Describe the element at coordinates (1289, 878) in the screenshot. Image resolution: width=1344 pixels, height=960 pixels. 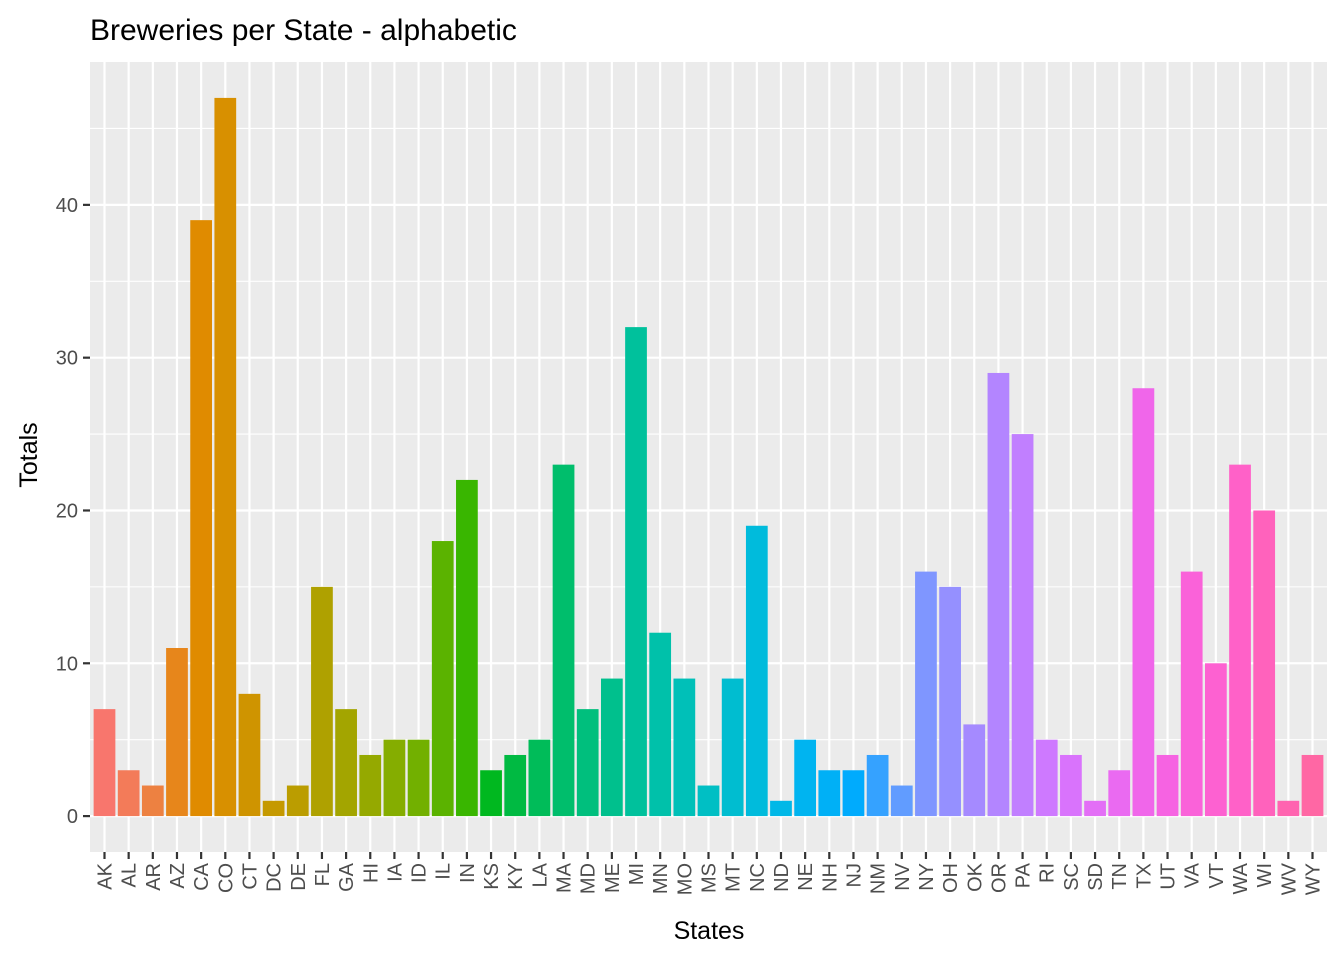
I see `x-tick-label: WV` at that location.